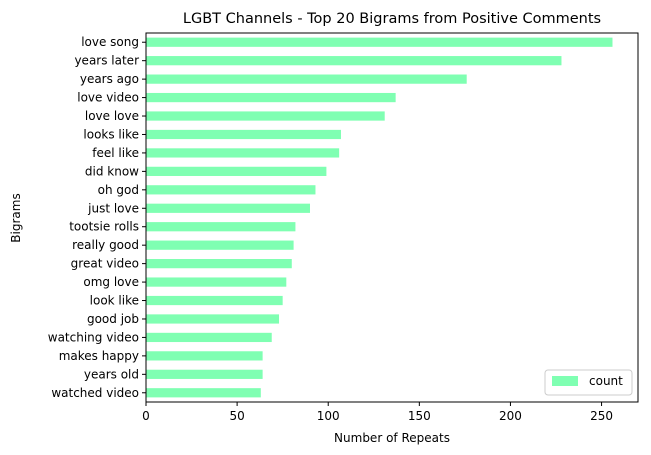 This screenshot has width=651, height=455. What do you see at coordinates (216, 282) in the screenshot?
I see `bar-omg-love` at bounding box center [216, 282].